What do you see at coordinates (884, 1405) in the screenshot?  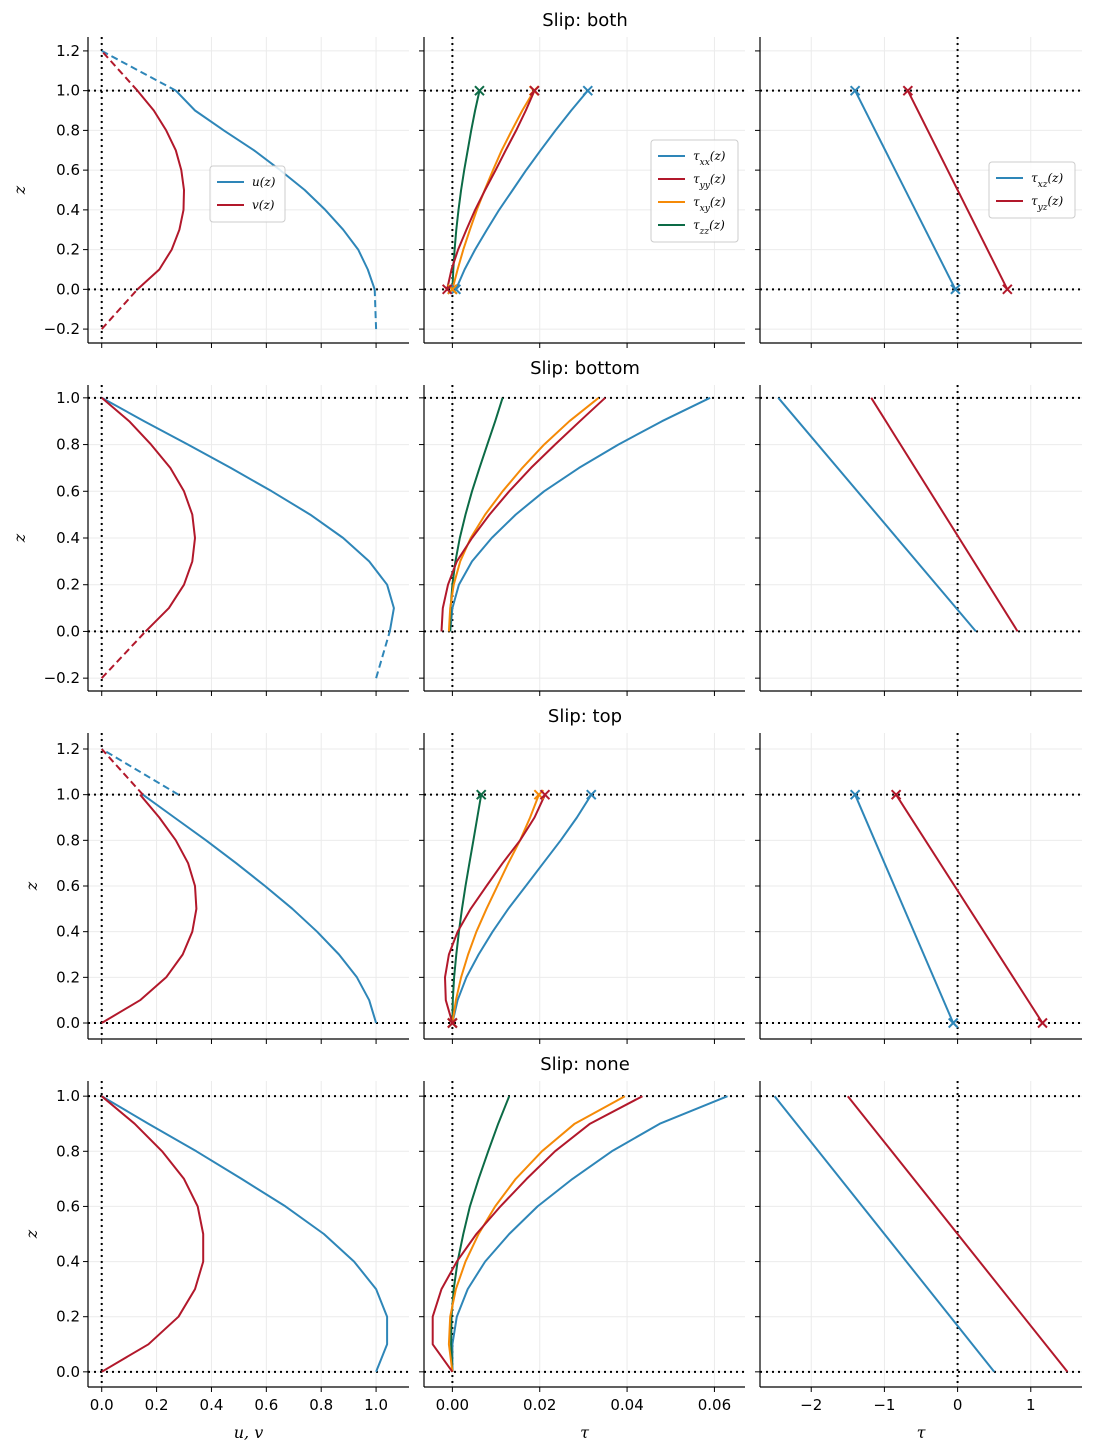 I see `x-tick-label: −1` at bounding box center [884, 1405].